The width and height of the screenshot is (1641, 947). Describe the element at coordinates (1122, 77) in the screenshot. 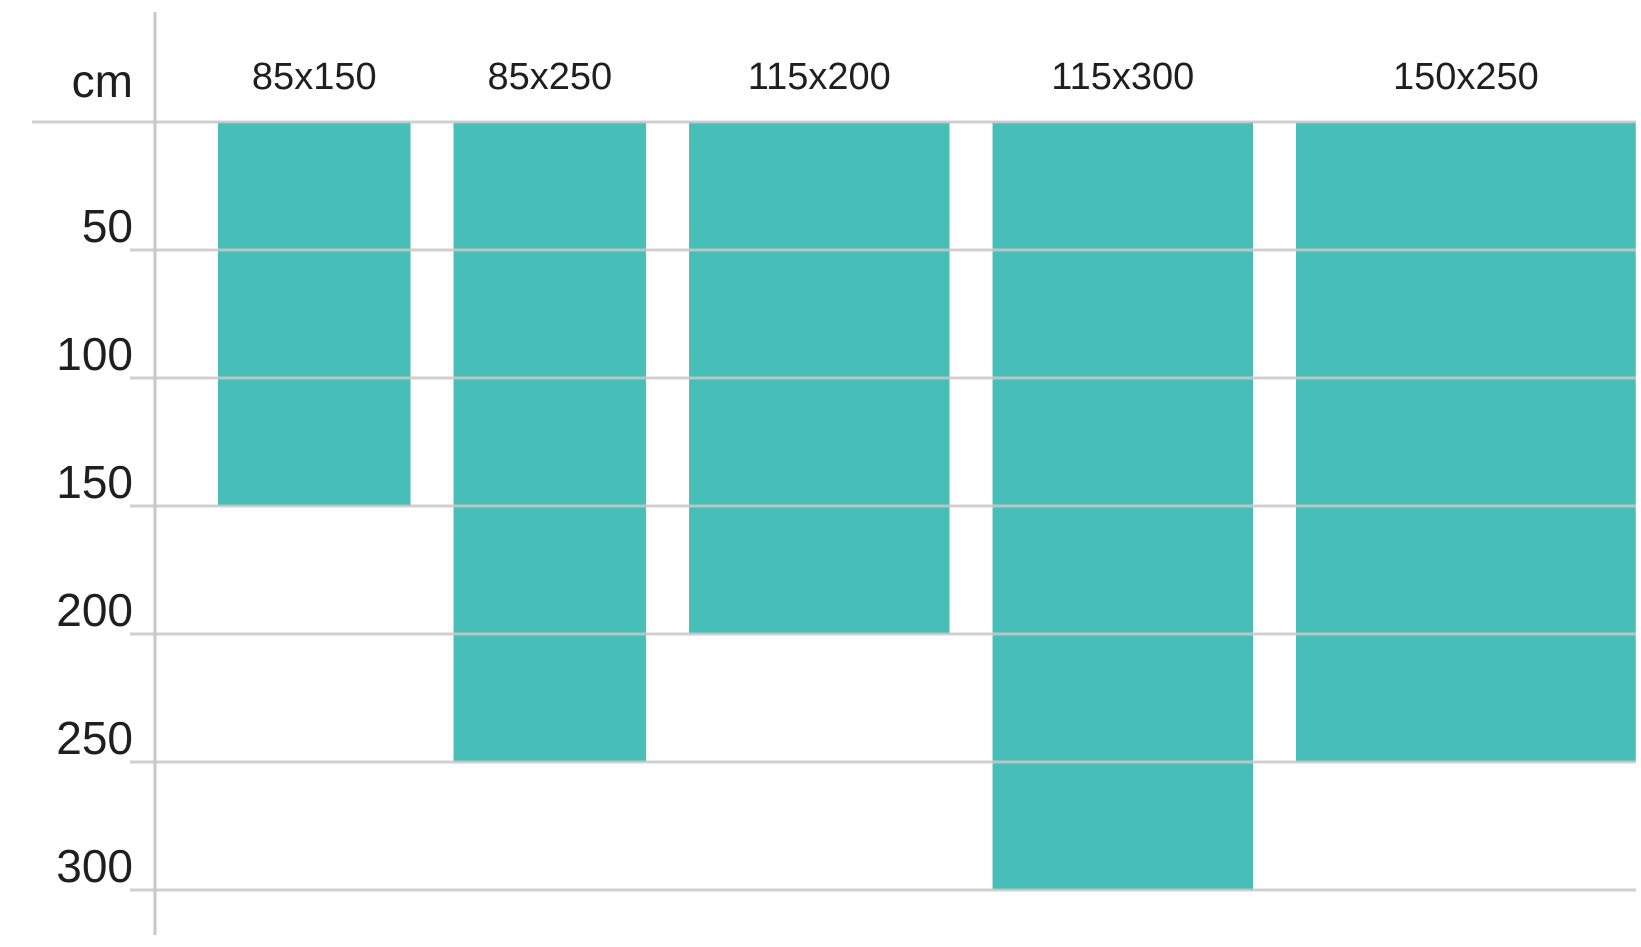

I see `category-label: 115x300` at that location.